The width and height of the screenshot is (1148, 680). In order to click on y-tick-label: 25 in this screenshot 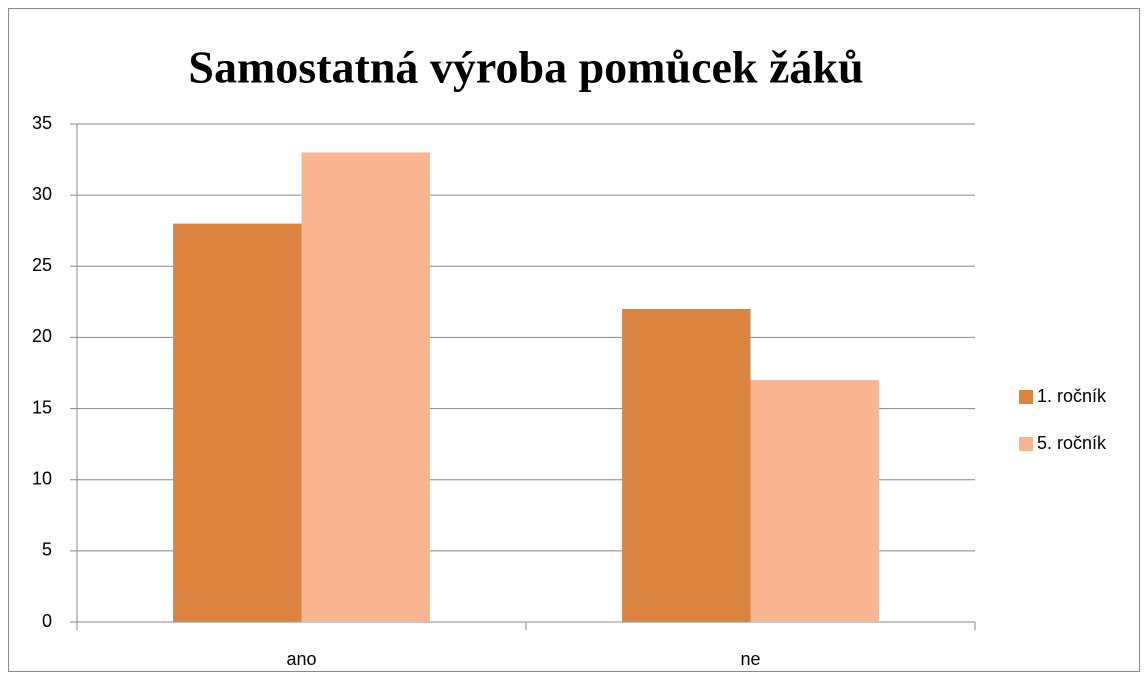, I will do `click(42, 265)`.